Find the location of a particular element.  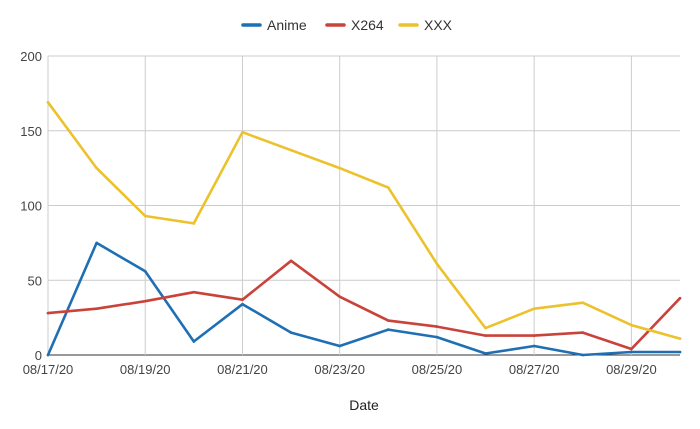

y-tick-label-50: 50 is located at coordinates (35, 280).